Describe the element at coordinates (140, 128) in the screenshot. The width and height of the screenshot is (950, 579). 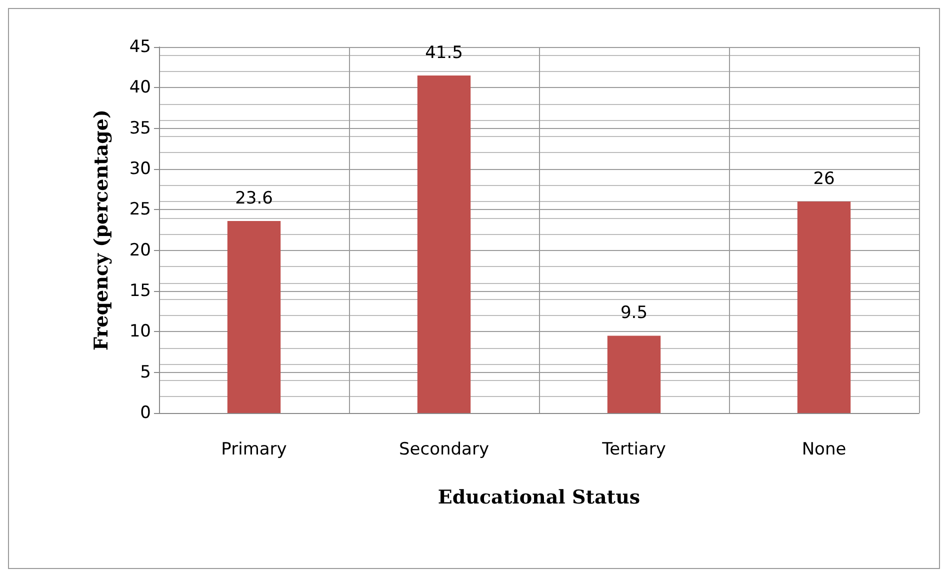
I see `y-tick-label: 35` at that location.